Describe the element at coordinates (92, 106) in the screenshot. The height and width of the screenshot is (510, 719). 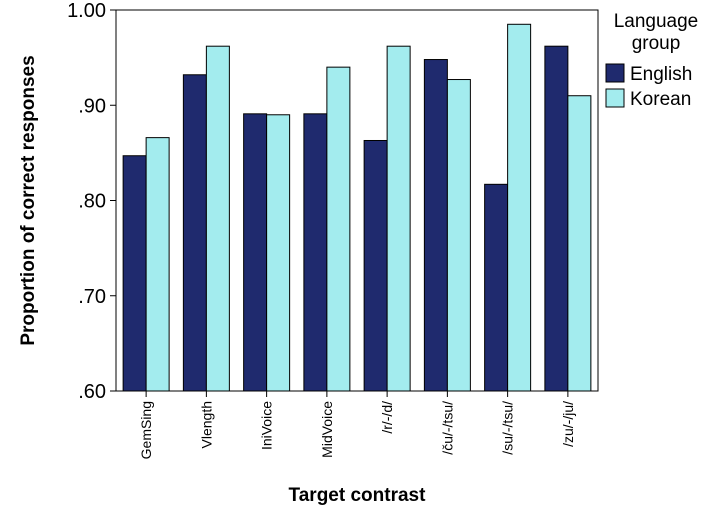
I see `y-tick-label: .90` at that location.